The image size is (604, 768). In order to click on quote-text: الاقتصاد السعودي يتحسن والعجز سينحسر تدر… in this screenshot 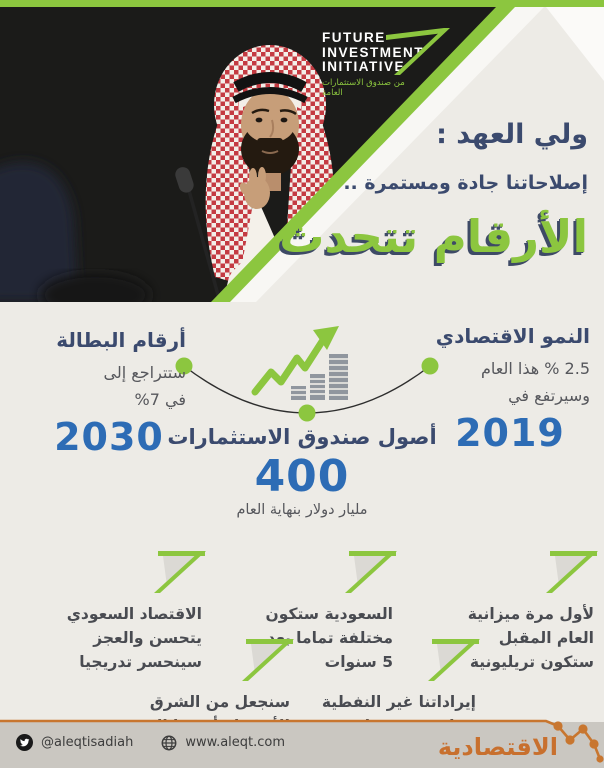, I will do `click(134, 638)`.